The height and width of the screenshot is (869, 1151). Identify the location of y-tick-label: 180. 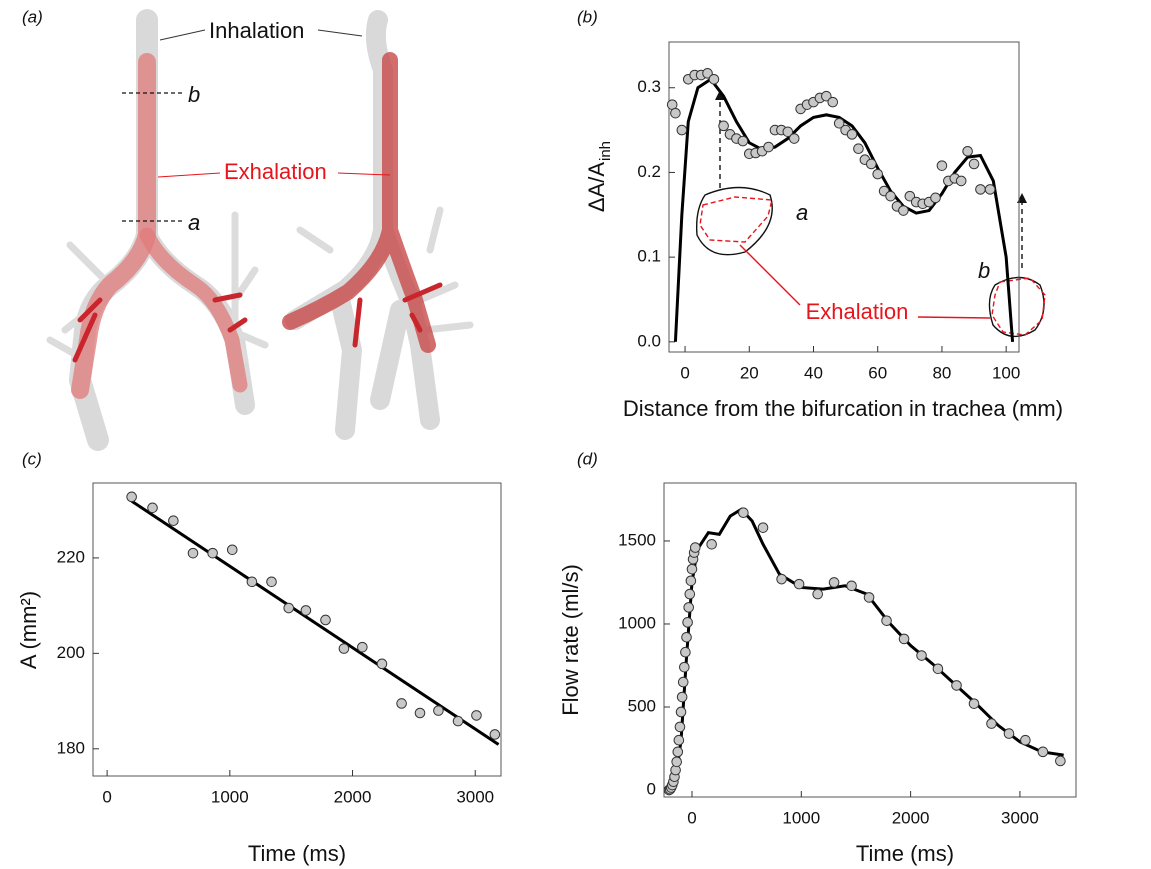
(71, 747).